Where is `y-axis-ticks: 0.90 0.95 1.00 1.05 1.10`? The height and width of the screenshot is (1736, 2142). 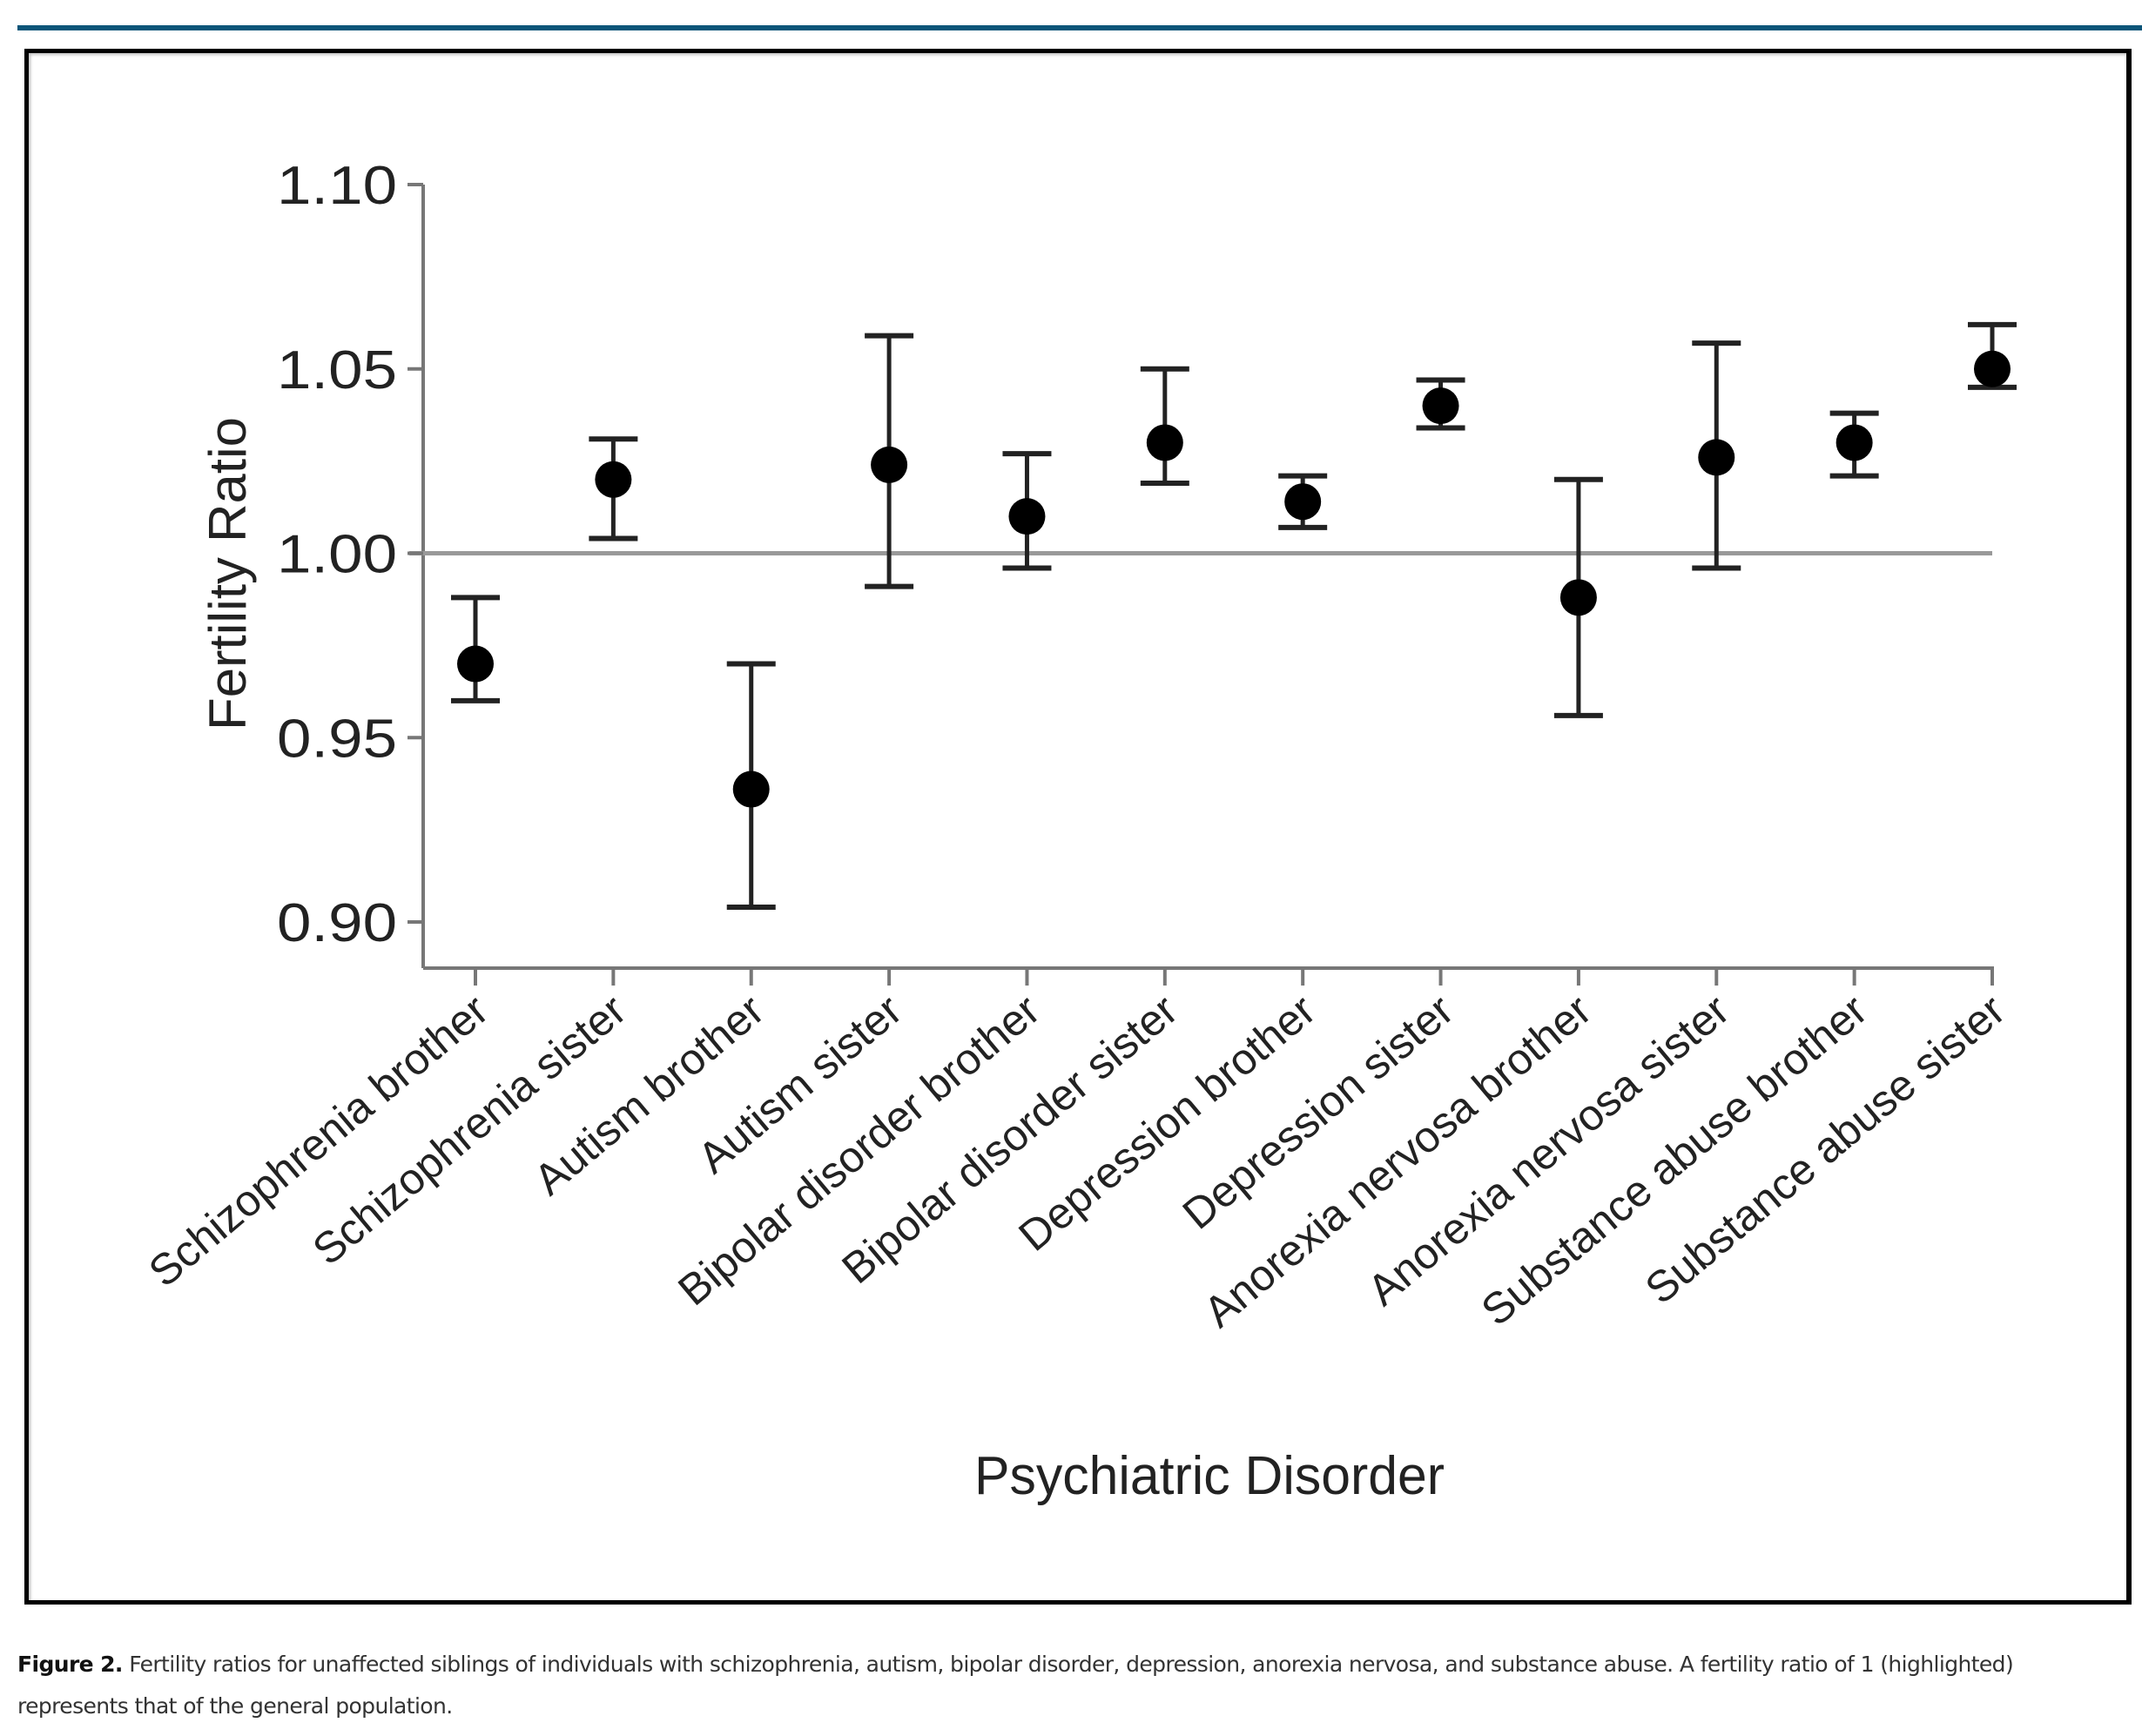
y-axis-ticks: 0.90 0.95 1.00 1.05 1.10 is located at coordinates (350, 554).